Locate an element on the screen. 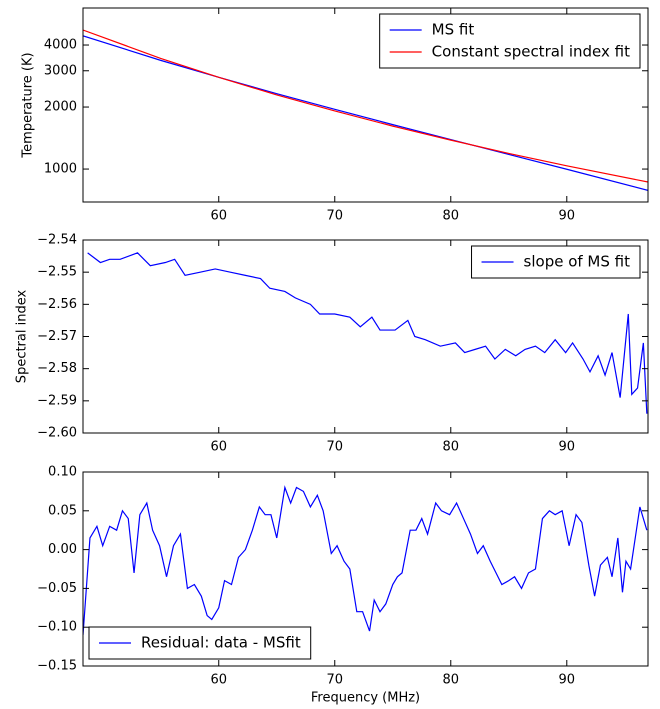  y-tick-label: −2.56 is located at coordinates (57, 304).